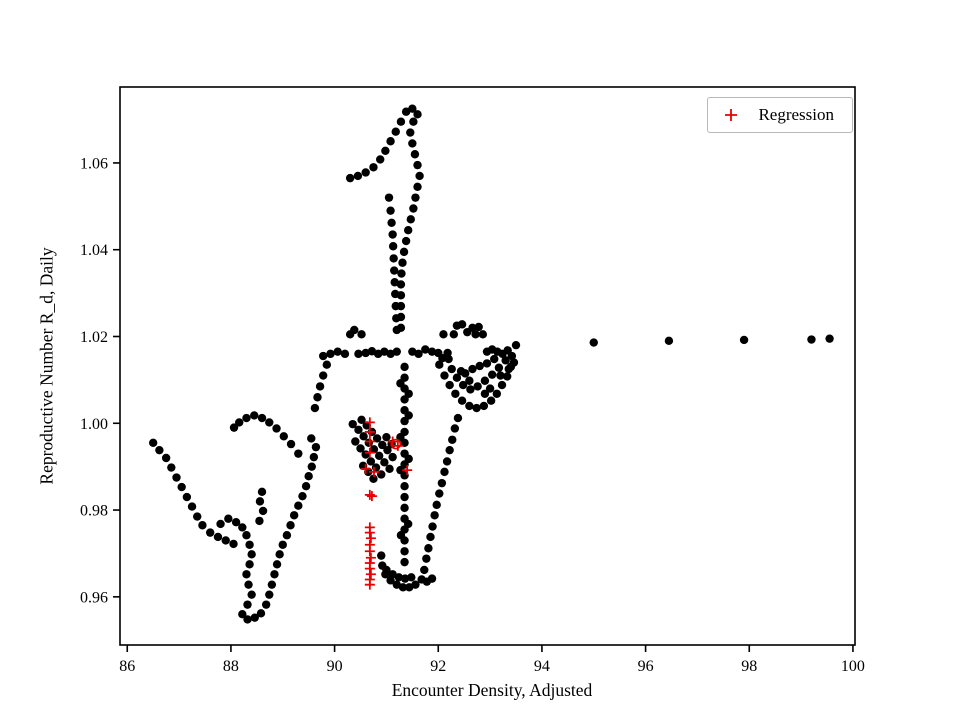  What do you see at coordinates (853, 666) in the screenshot?
I see `x-tick-label: 100` at bounding box center [853, 666].